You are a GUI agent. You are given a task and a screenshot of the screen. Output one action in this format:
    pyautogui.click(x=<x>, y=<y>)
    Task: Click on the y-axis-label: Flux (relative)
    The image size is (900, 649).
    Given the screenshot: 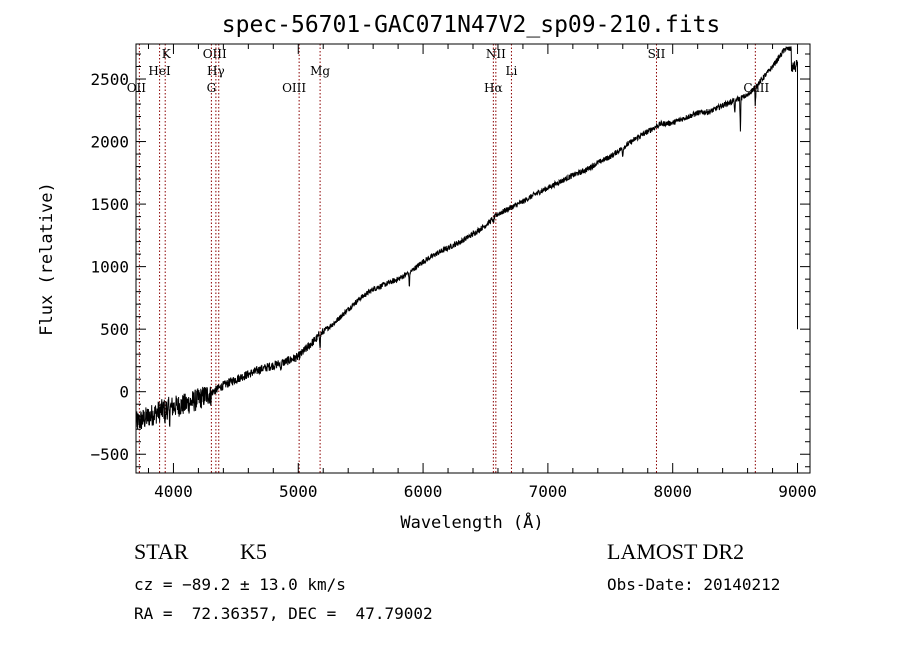 What is the action you would take?
    pyautogui.click(x=47, y=259)
    